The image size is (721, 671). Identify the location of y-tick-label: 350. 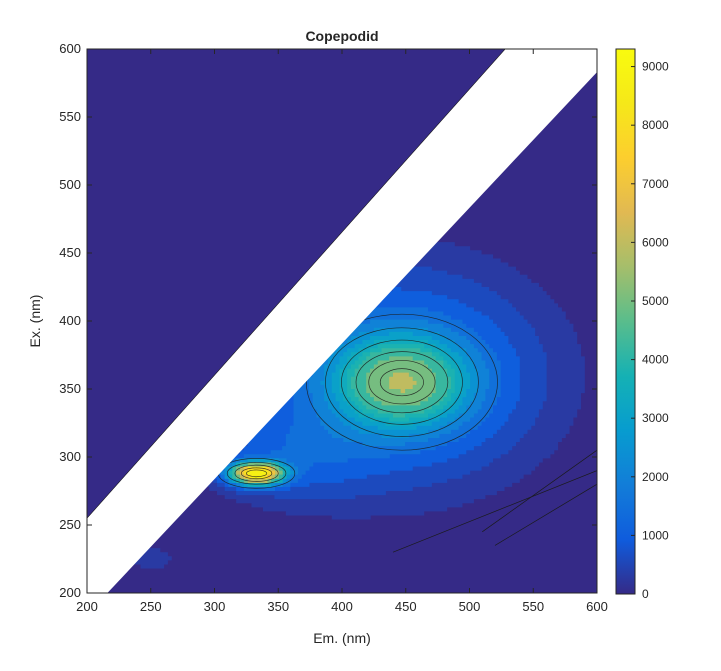
(70, 388).